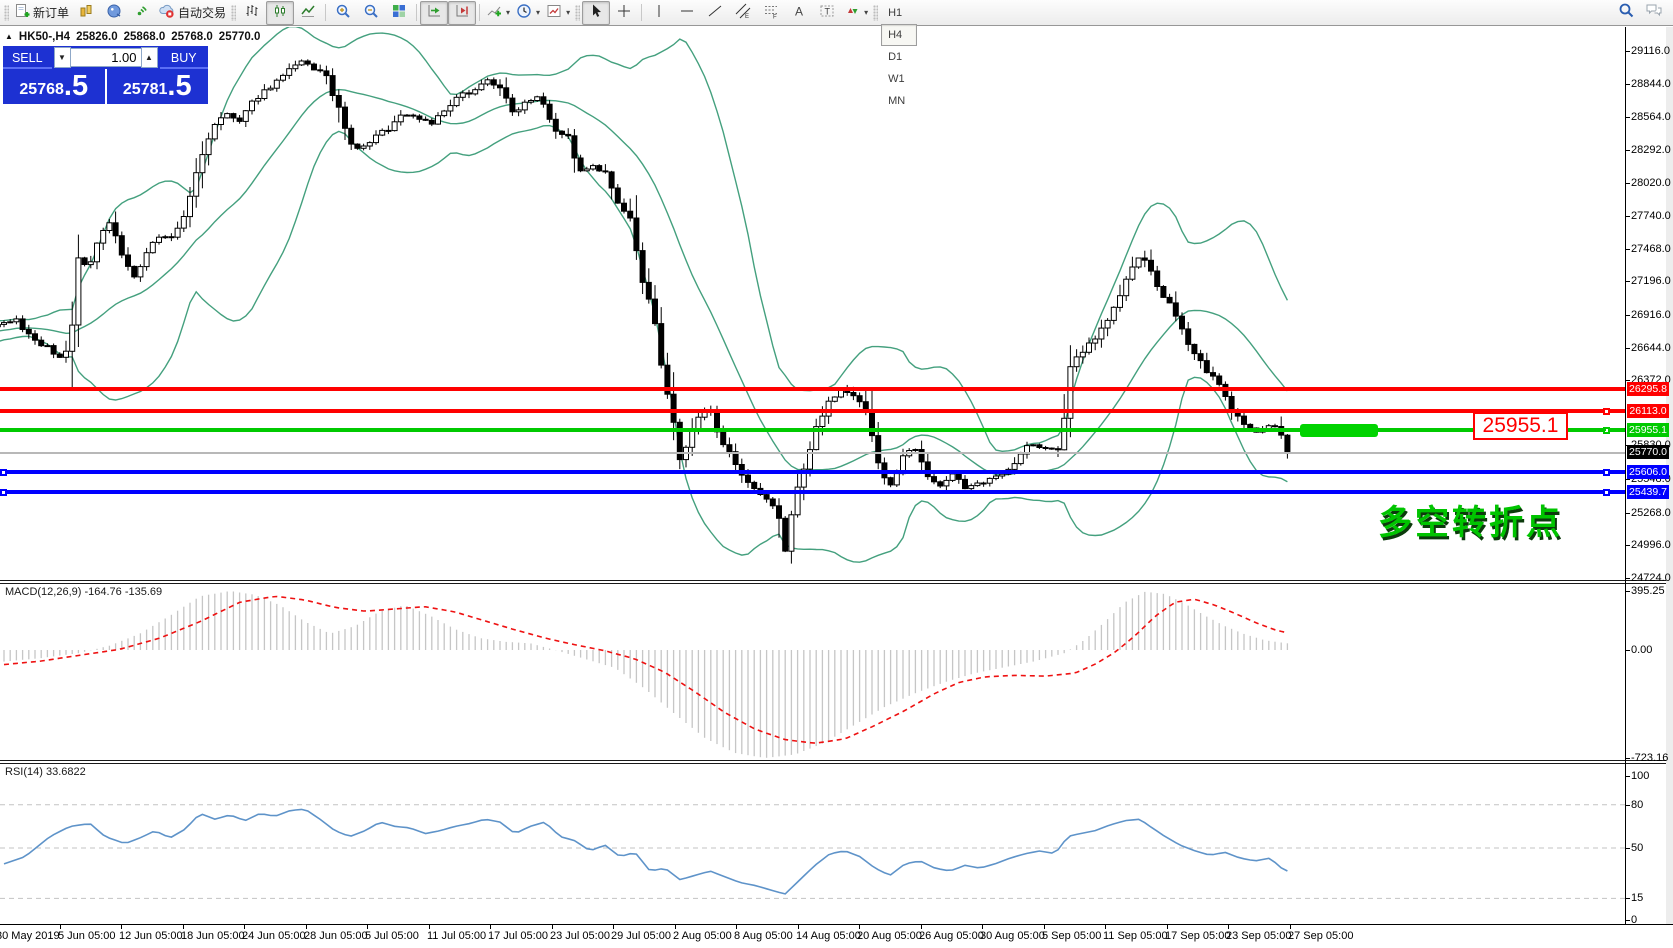 Image resolution: width=1673 pixels, height=948 pixels. What do you see at coordinates (1651, 183) in the screenshot?
I see `price-tick-label: 28020.0` at bounding box center [1651, 183].